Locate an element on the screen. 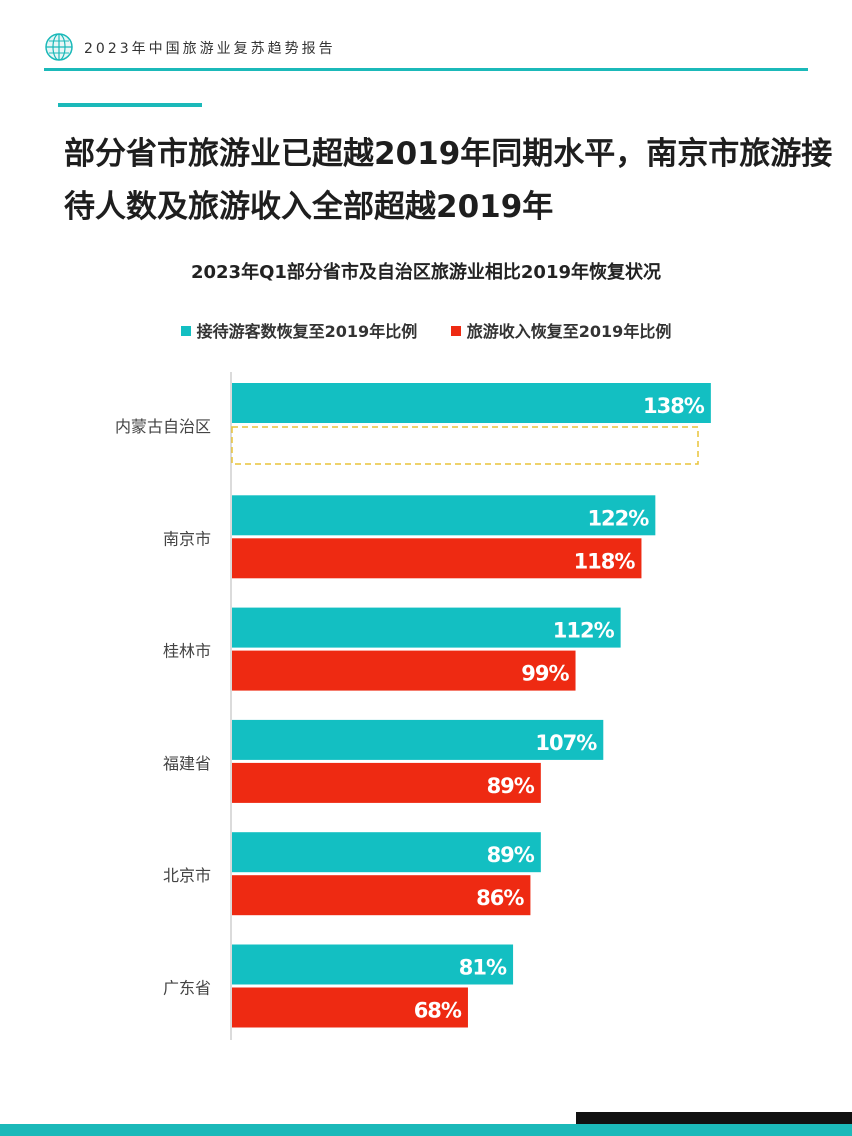 This screenshot has height=1136, width=852. legend-label-revenue: 旅游收入恢复至2019年比例 is located at coordinates (569, 331).